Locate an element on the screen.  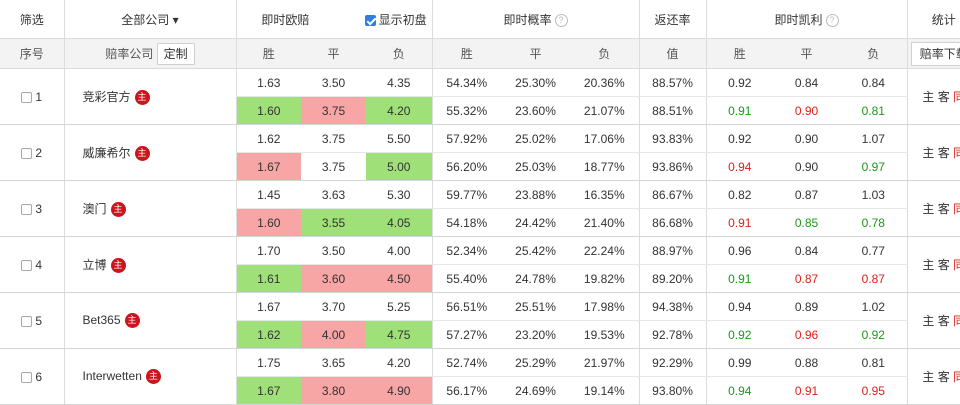
initial-kelly-win: 0.92 is located at coordinates (739, 138).